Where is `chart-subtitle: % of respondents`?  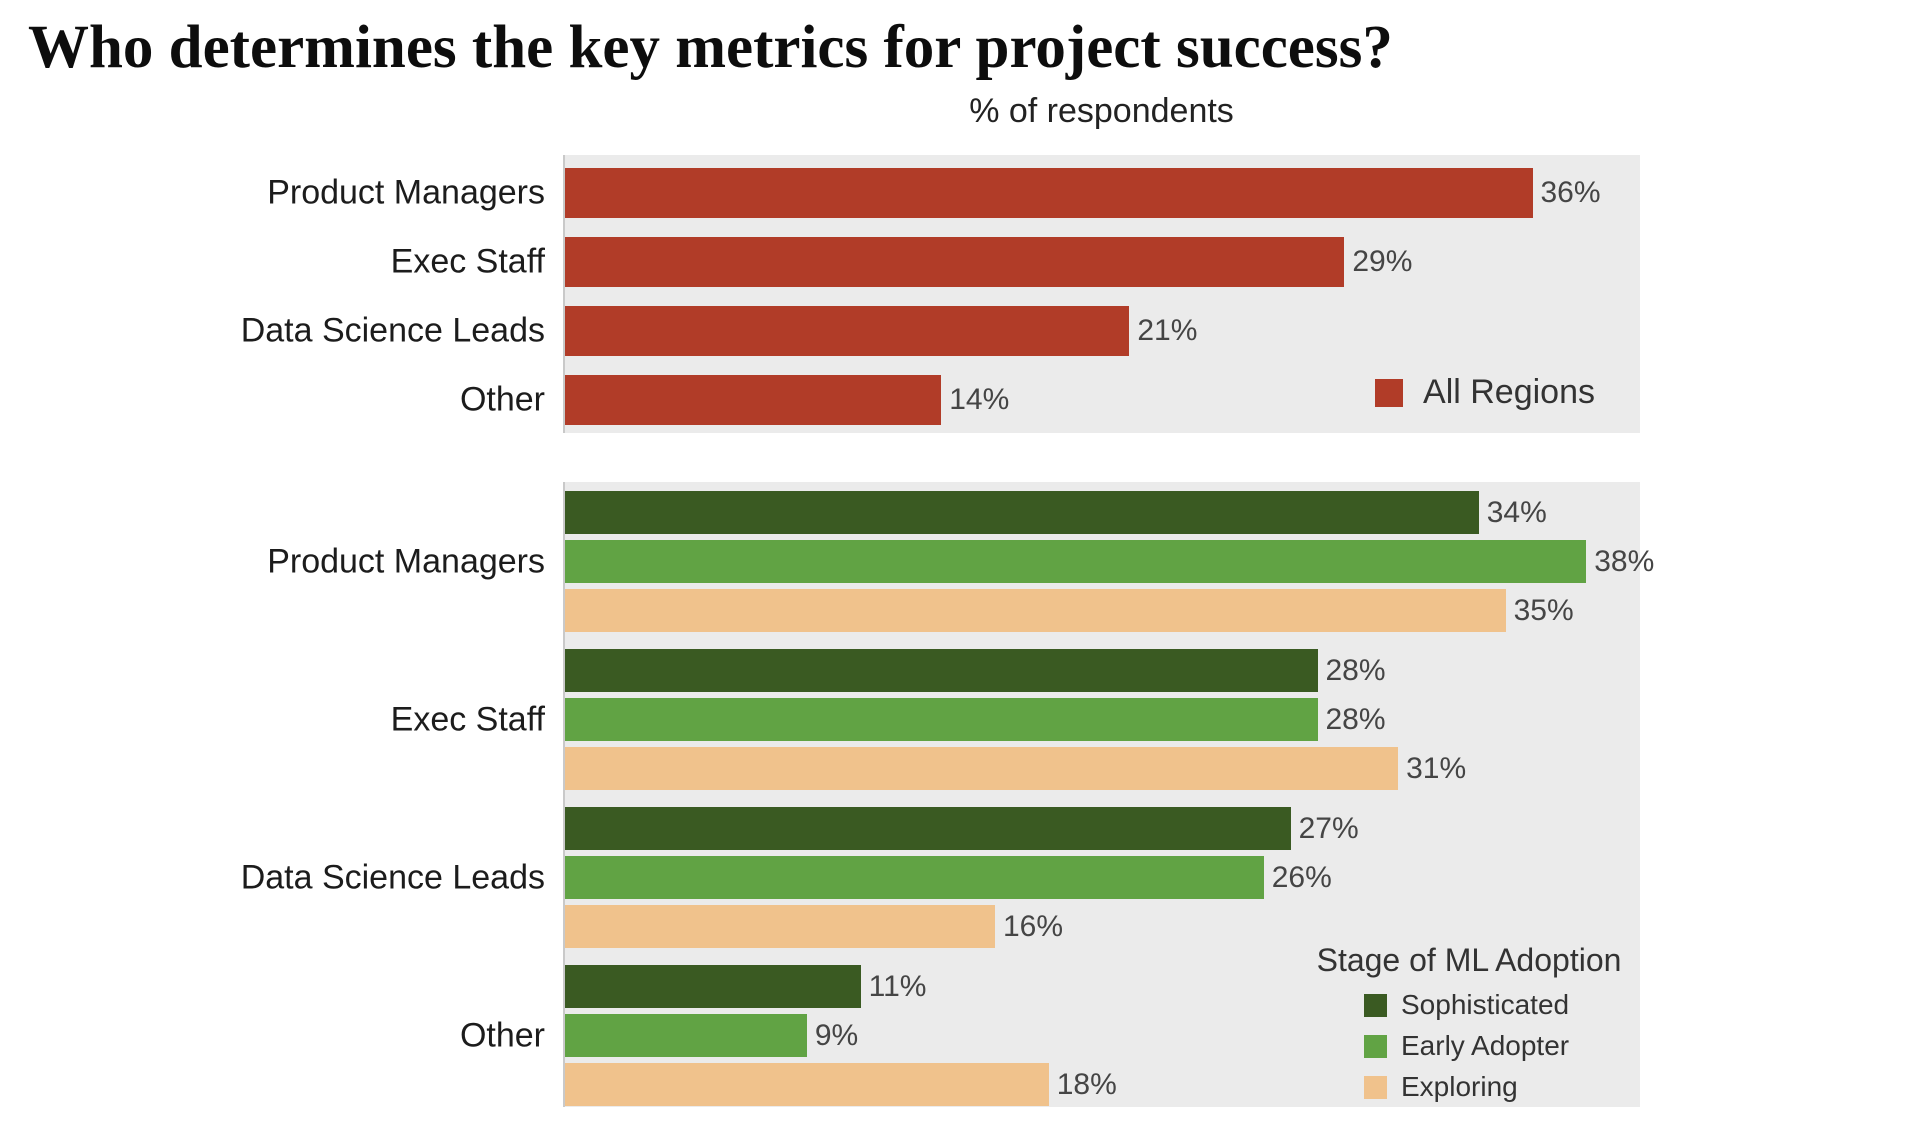 chart-subtitle: % of respondents is located at coordinates (1101, 111).